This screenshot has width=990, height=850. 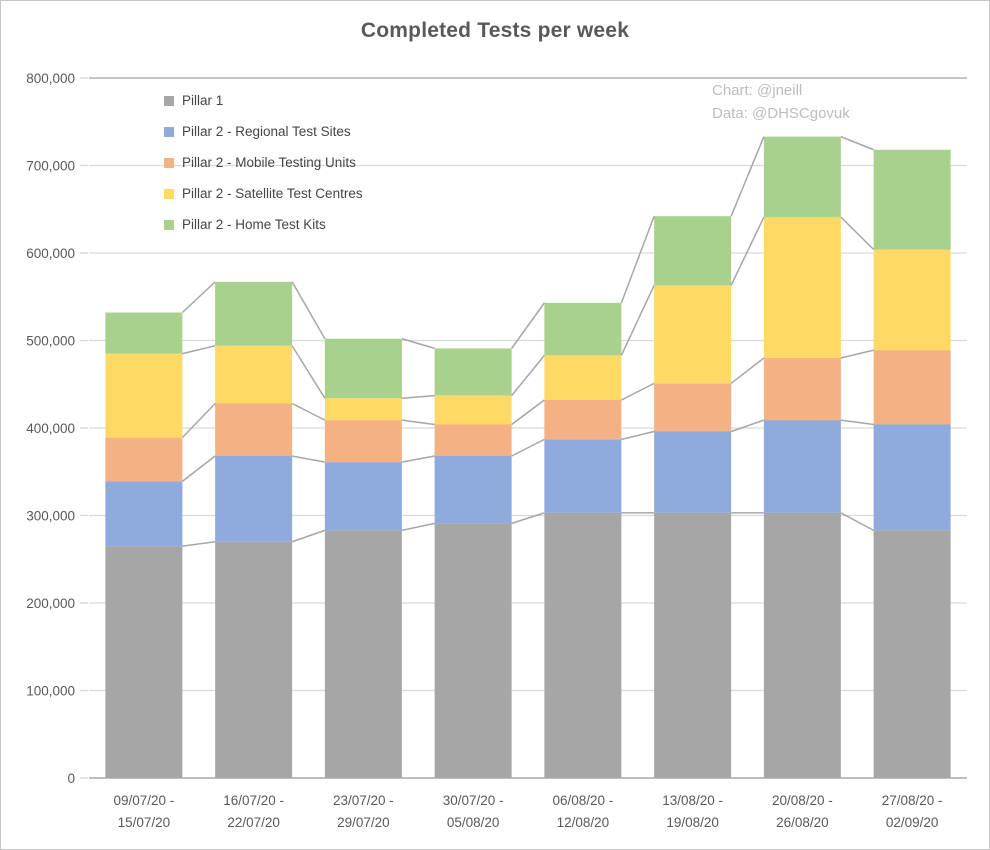 I want to click on y-axis-tick-label: 100,000, so click(x=50, y=691).